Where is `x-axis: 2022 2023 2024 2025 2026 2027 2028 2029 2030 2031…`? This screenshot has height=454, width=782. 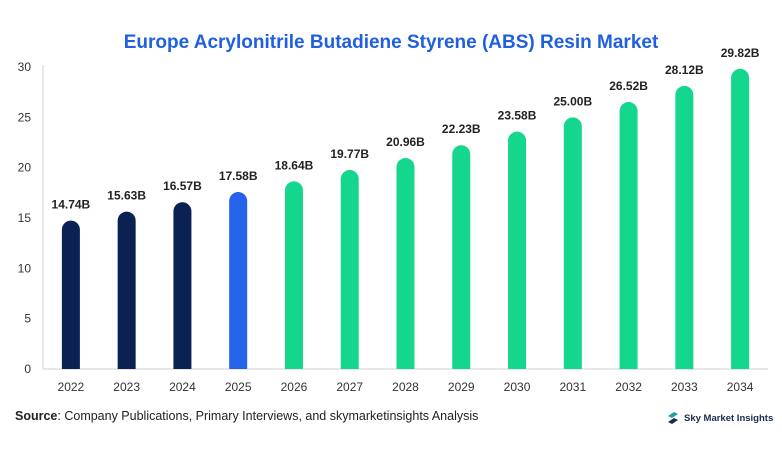
x-axis: 2022 2023 2024 2025 2026 2027 2028 2029 2030 2031… is located at coordinates (405, 381).